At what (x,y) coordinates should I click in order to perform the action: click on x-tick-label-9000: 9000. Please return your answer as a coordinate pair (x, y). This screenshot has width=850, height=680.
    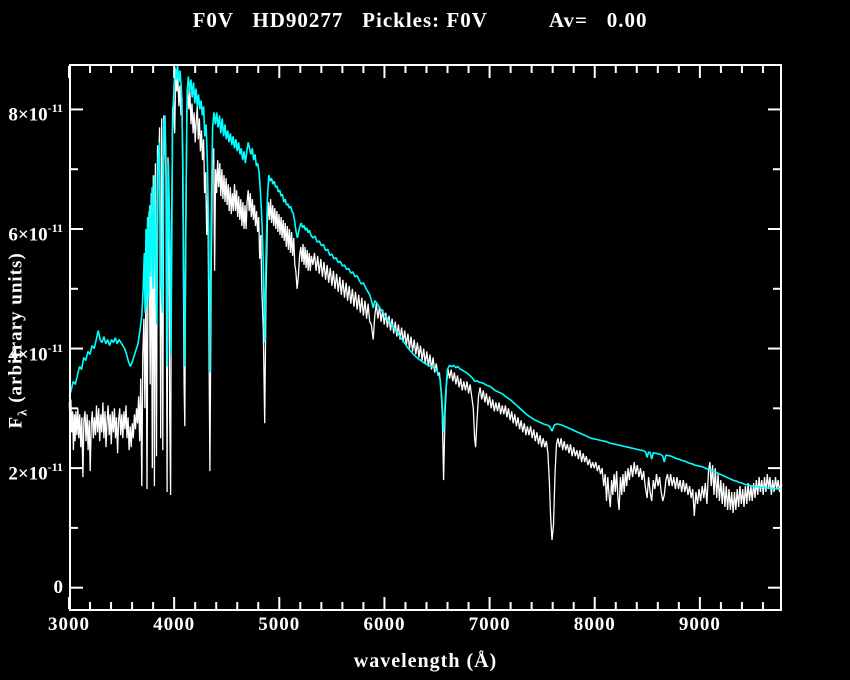
    Looking at the image, I should click on (699, 624).